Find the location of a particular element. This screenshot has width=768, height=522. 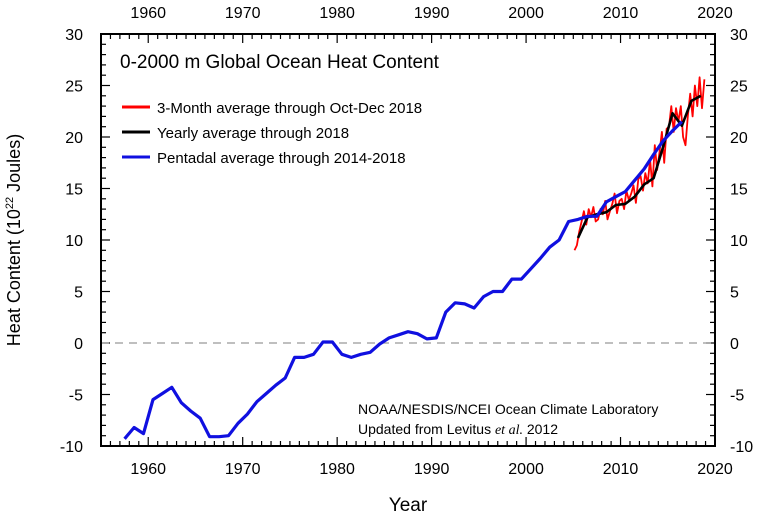

x-tick-label-top: 2010 is located at coordinates (621, 13).